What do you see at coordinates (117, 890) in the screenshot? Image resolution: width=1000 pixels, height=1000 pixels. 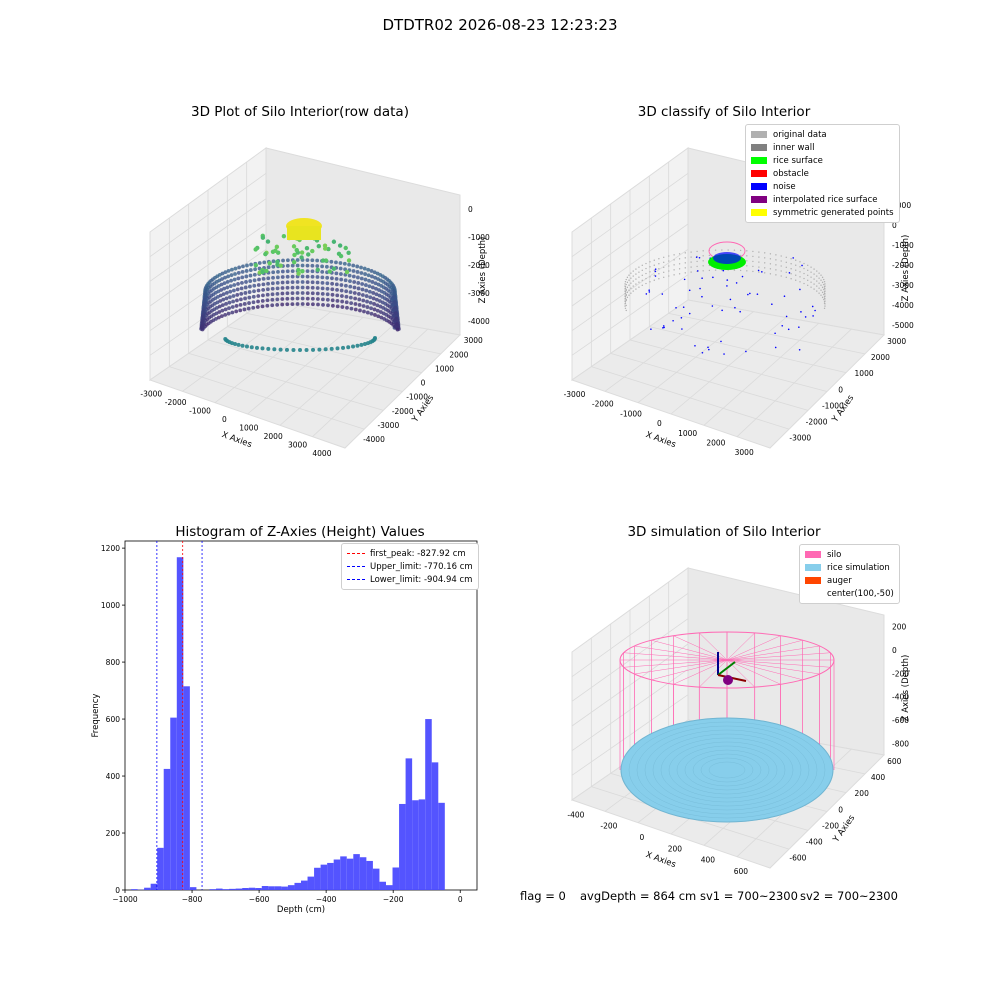 I see `hist-y-tick: 0` at bounding box center [117, 890].